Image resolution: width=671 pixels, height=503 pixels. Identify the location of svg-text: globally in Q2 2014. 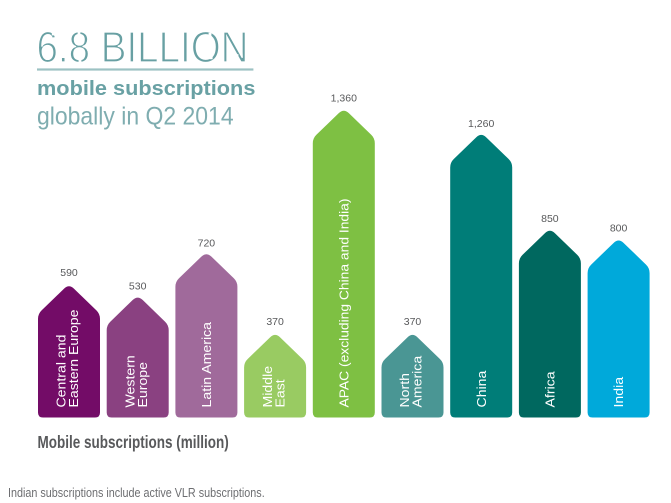
(135, 116).